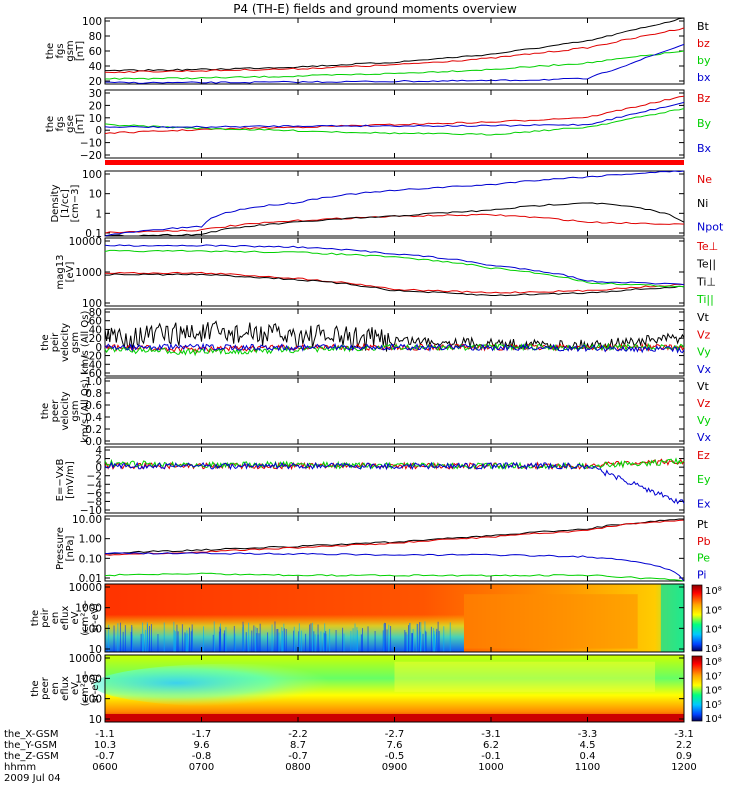  Describe the element at coordinates (588, 745) in the screenshot. I see `xaxis-value: 4.5` at that location.